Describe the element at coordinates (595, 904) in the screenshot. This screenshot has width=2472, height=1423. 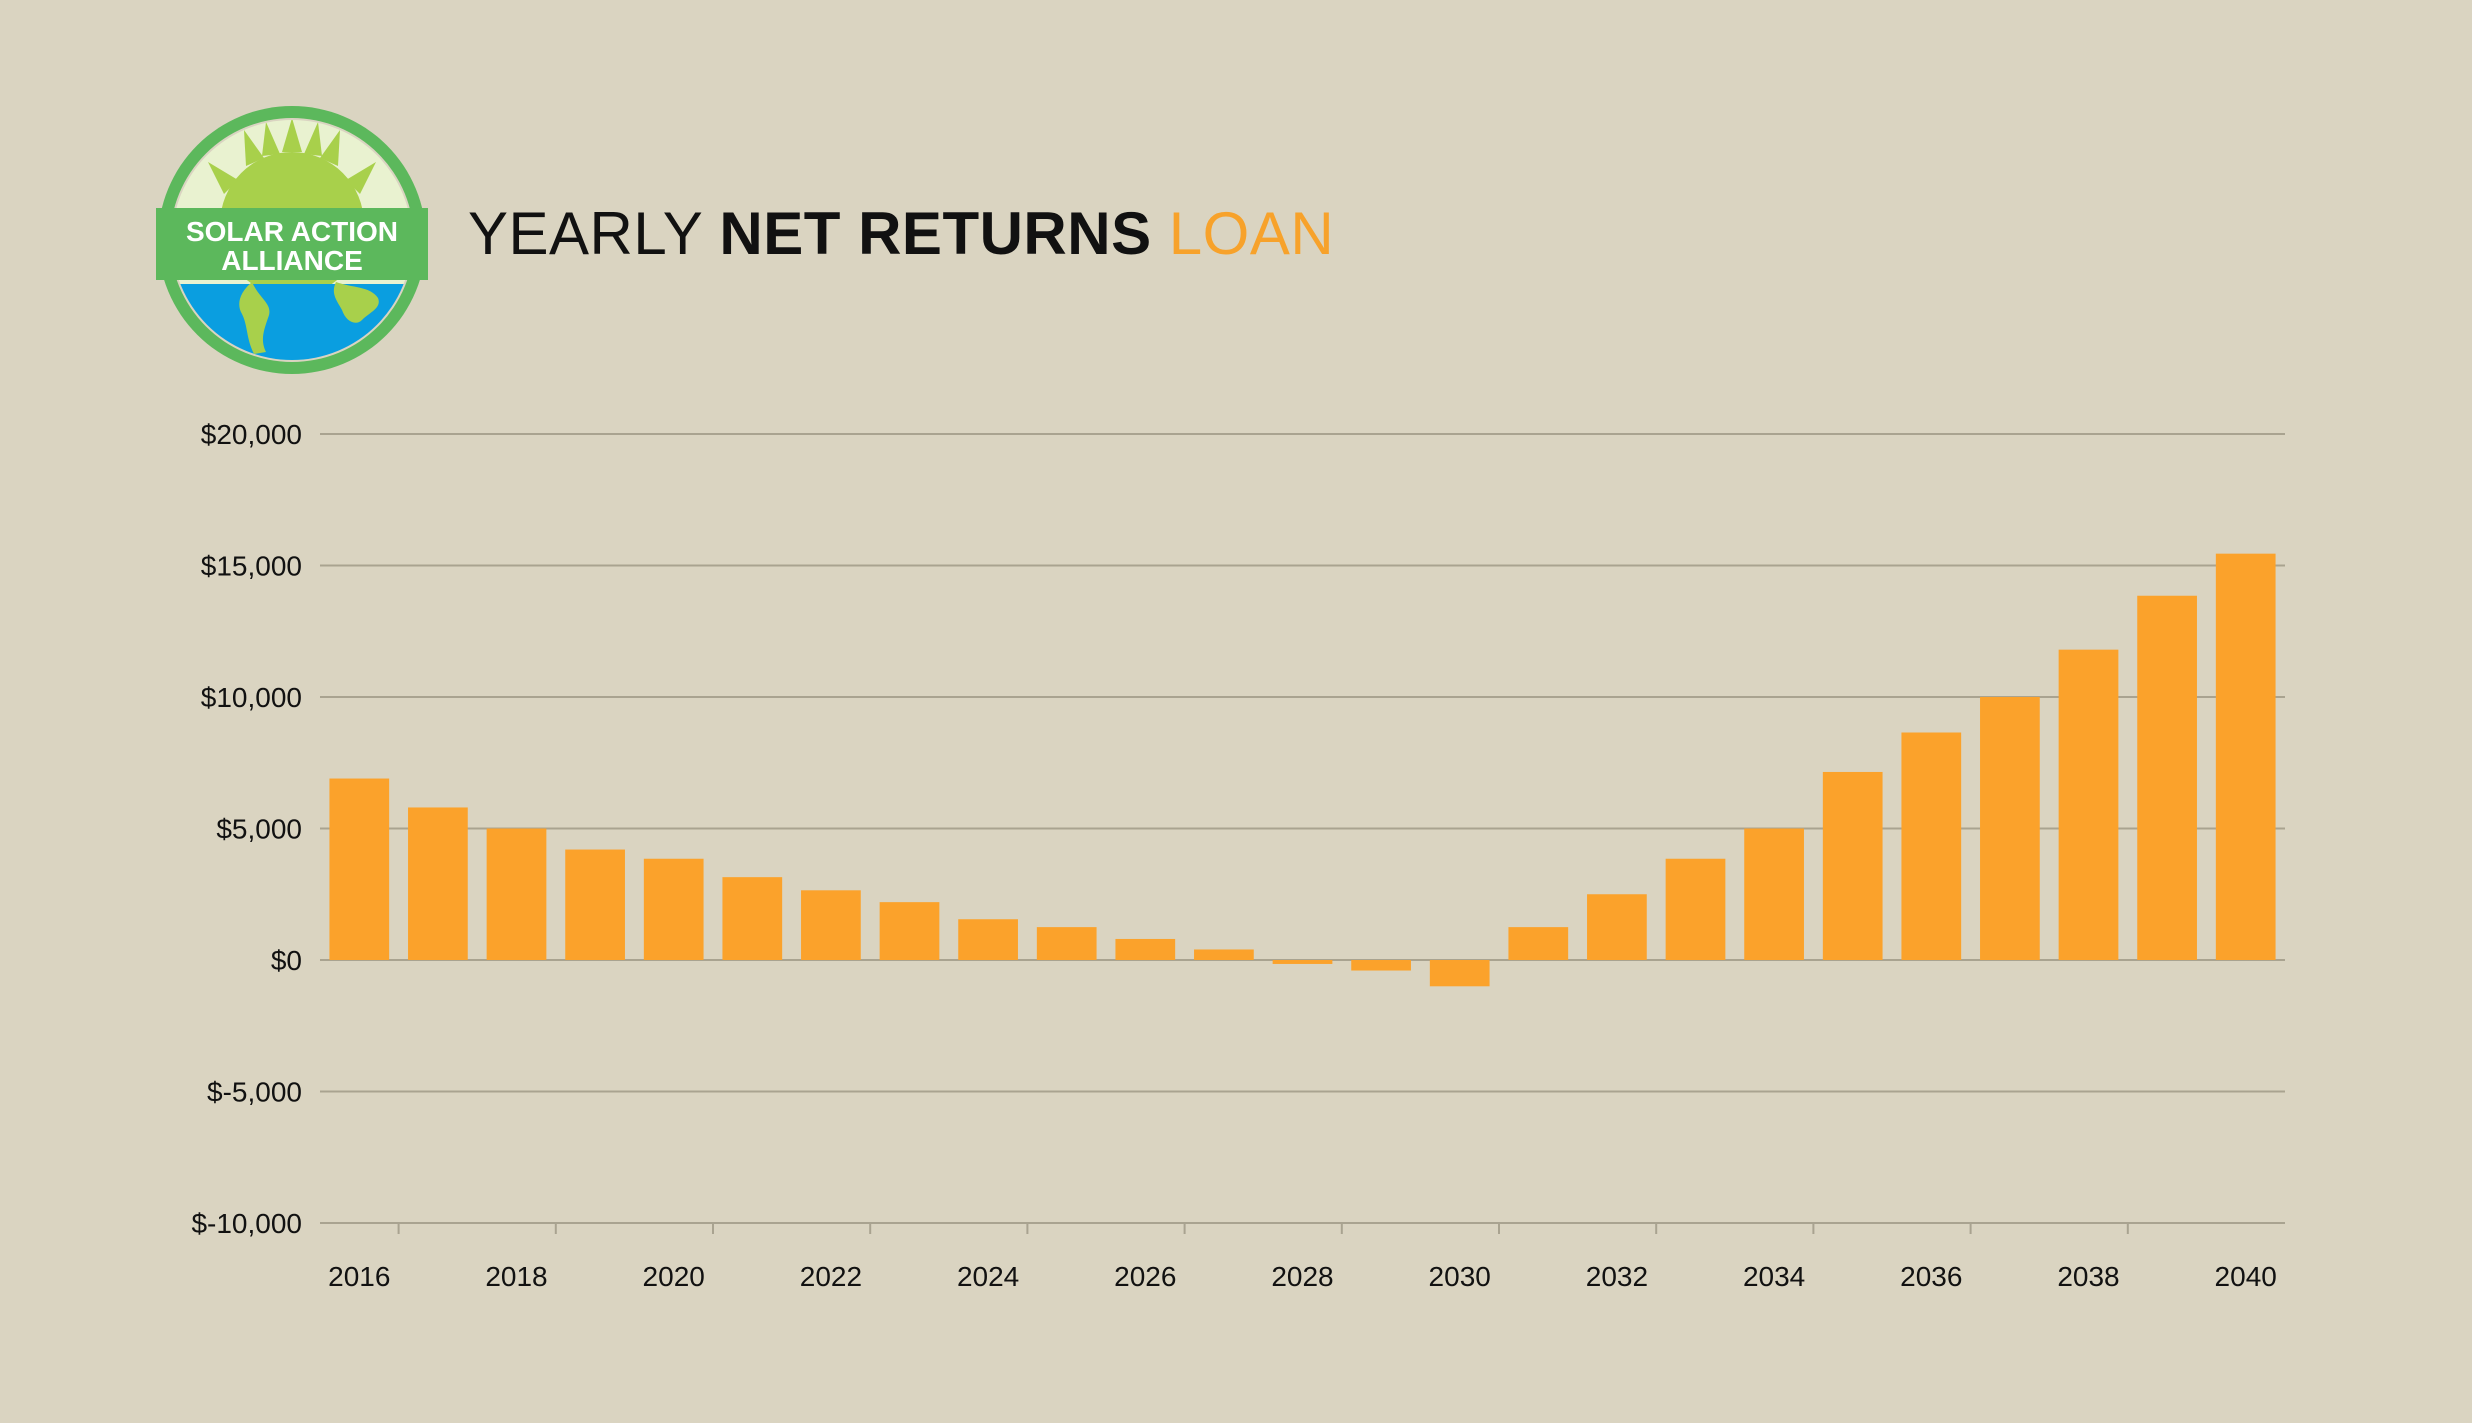
I see `bar-2019` at that location.